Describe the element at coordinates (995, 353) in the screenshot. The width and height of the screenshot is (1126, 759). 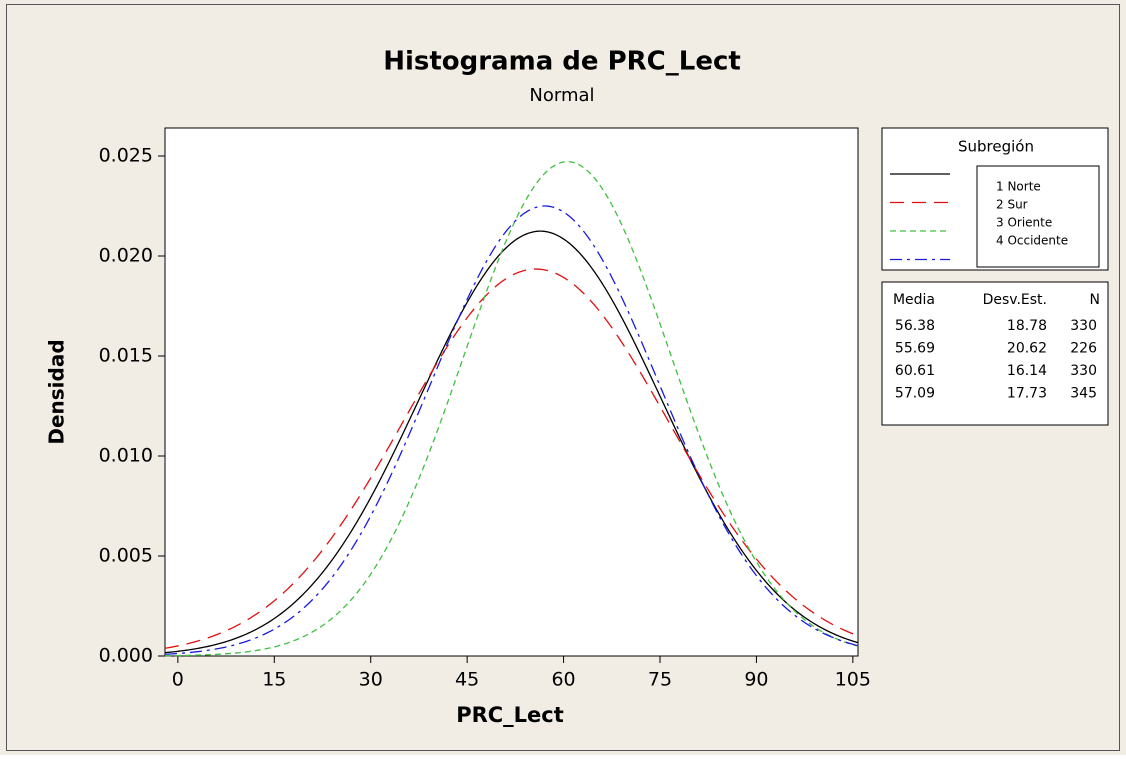
I see `stats-box` at that location.